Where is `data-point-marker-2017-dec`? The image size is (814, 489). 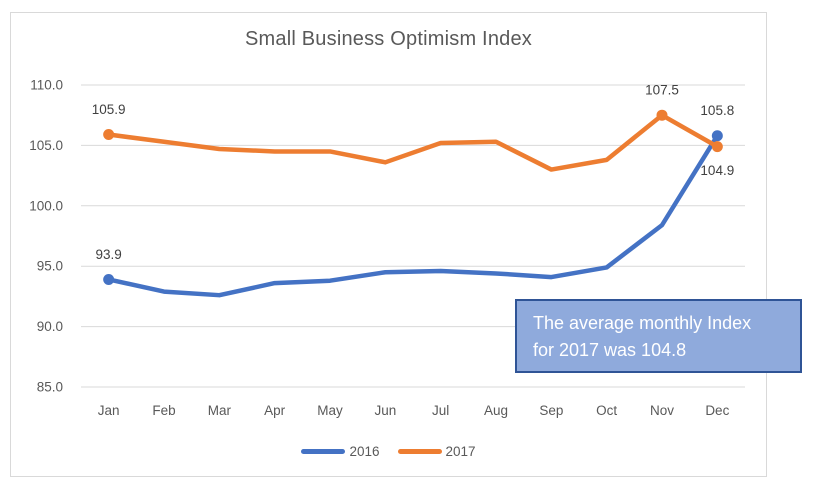
data-point-marker-2017-dec is located at coordinates (717, 147).